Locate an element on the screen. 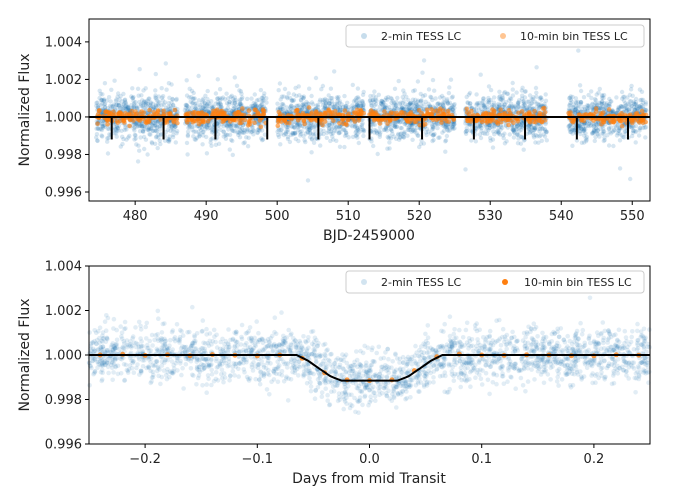 This screenshot has height=501, width=700. top-legend-marker-10min is located at coordinates (503, 36).